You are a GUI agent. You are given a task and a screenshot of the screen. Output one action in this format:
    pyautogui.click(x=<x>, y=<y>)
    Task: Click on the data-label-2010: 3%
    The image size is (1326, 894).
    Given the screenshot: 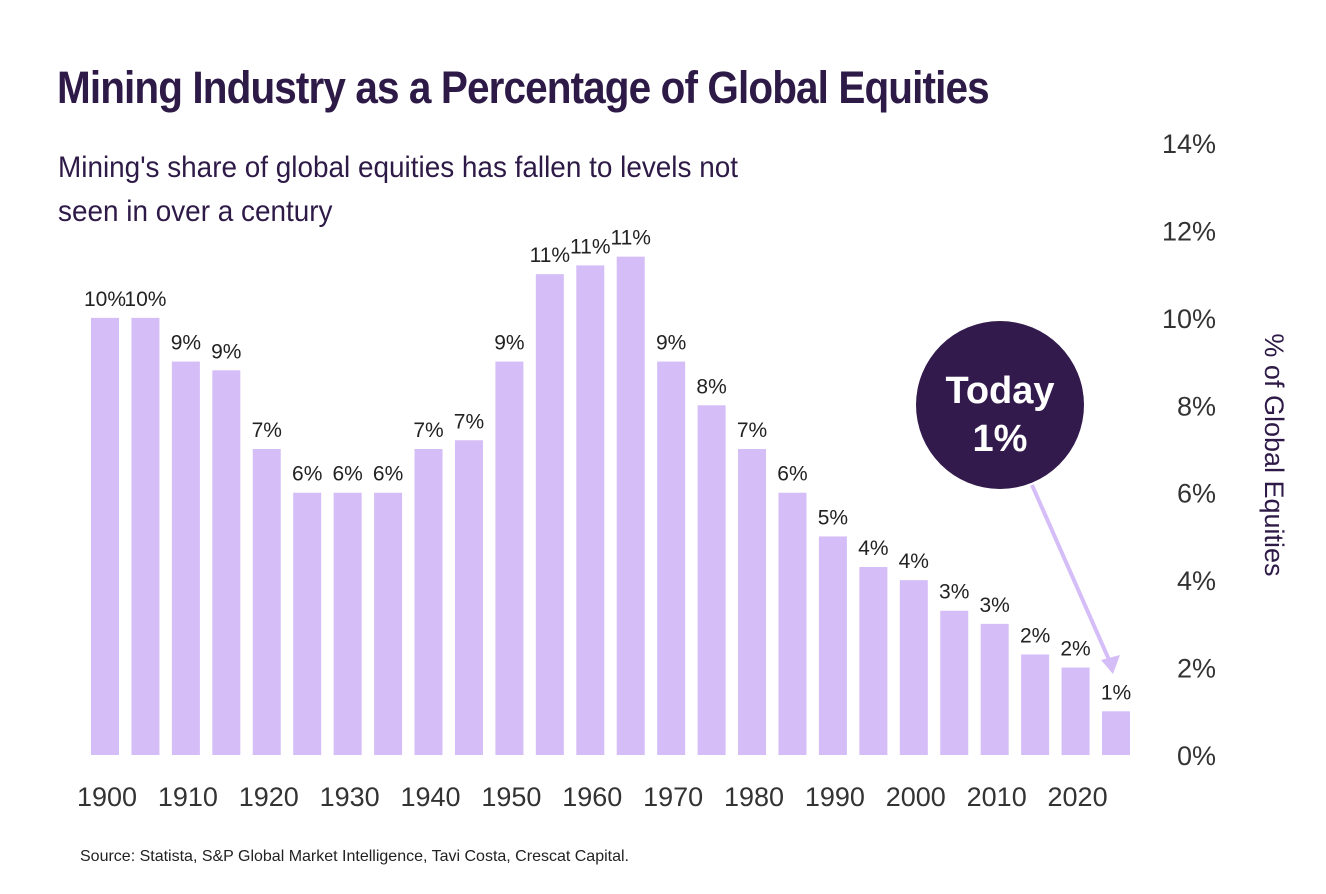 What is the action you would take?
    pyautogui.click(x=995, y=605)
    